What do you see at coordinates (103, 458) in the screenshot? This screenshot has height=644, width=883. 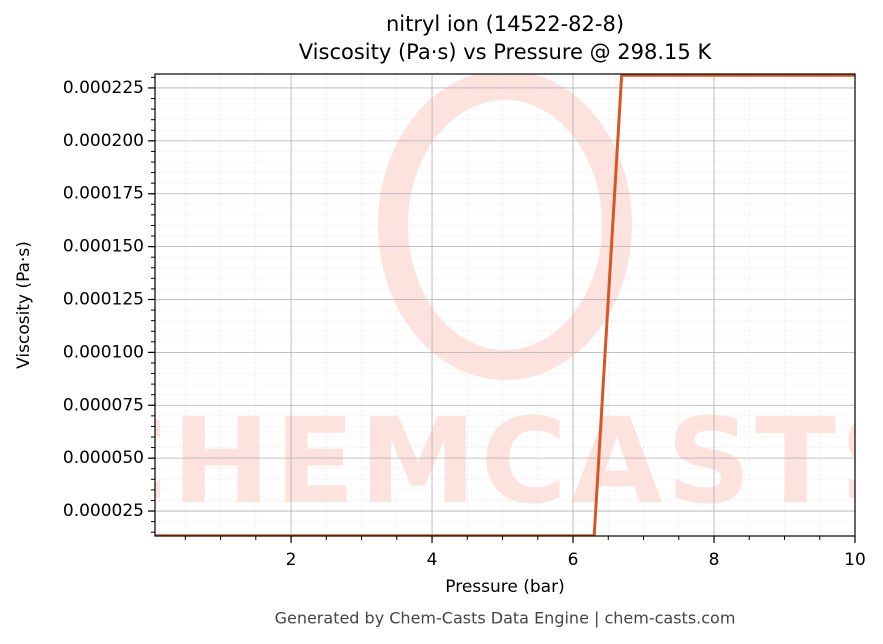 I see `y-tick-label: 0.000050` at bounding box center [103, 458].